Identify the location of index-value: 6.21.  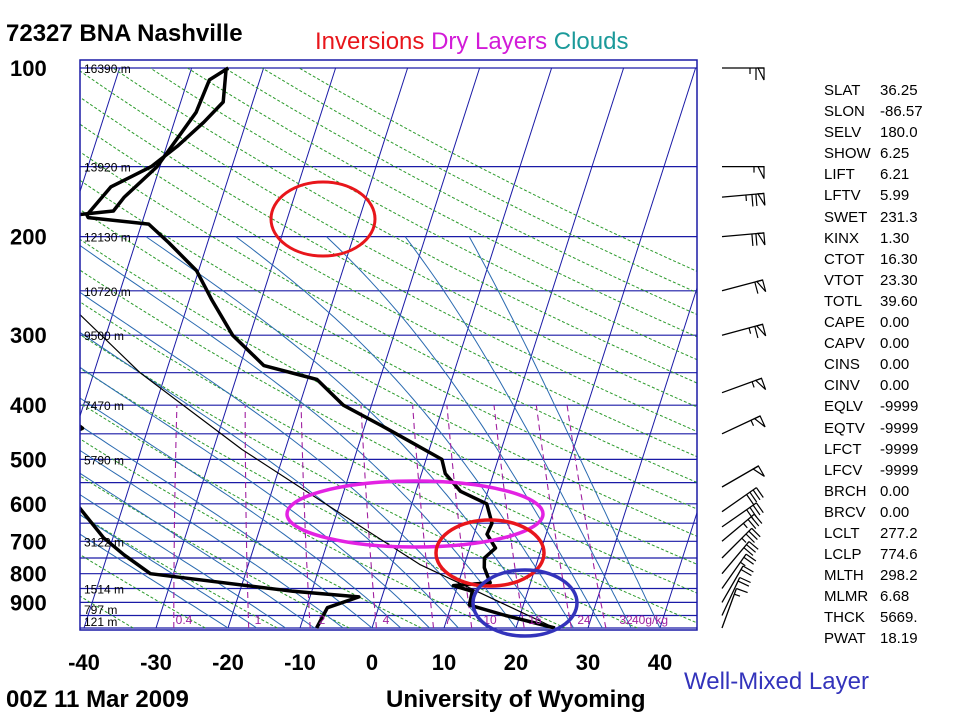
(895, 175).